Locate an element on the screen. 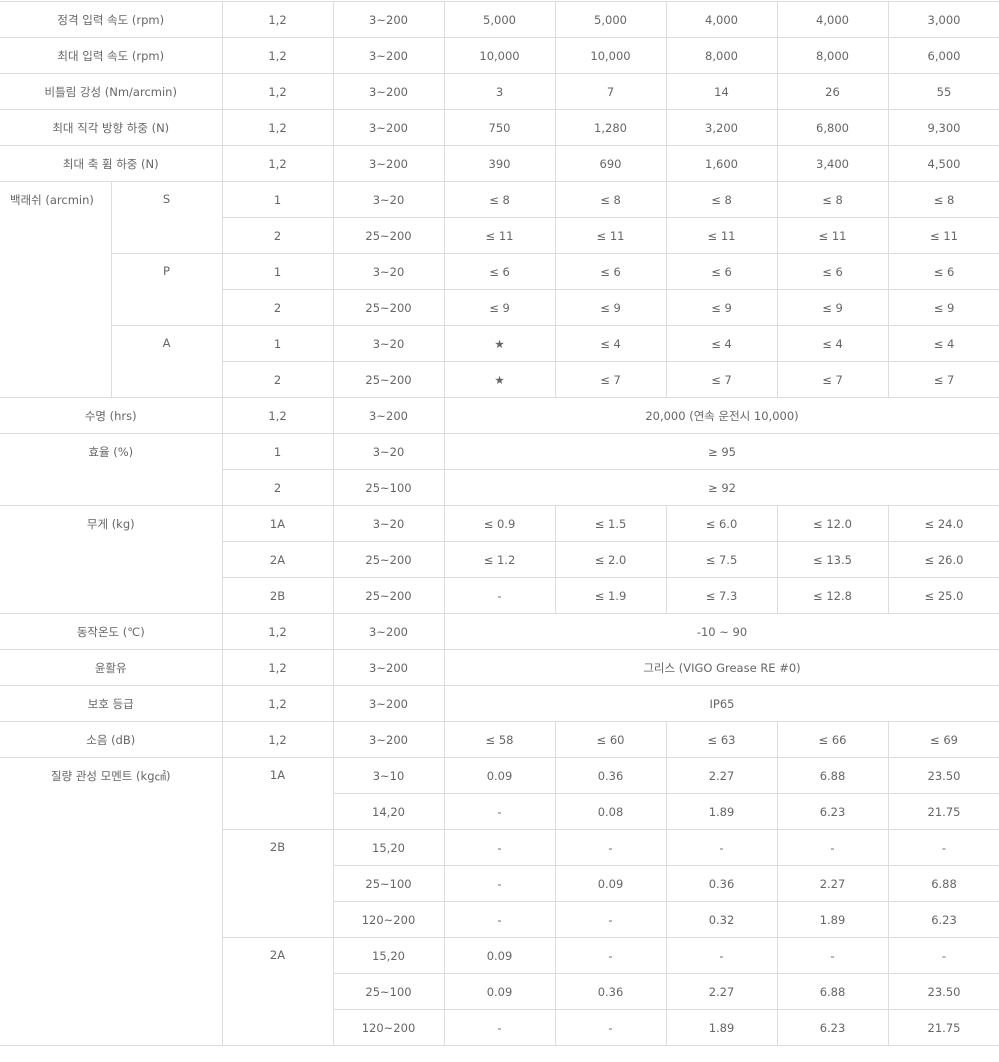 This screenshot has width=999, height=1062. table-cell: ≤ 1.9 is located at coordinates (610, 595).